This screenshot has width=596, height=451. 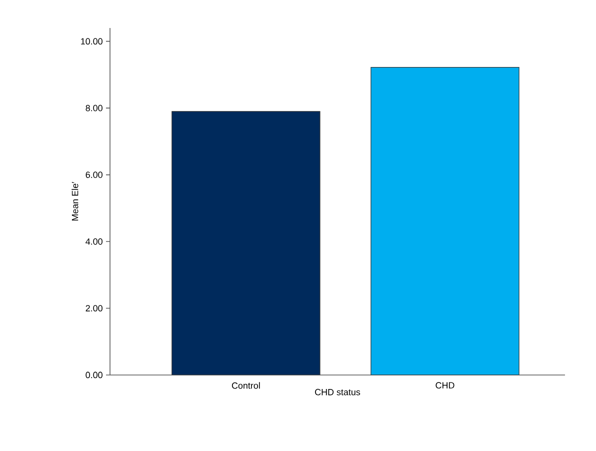 What do you see at coordinates (246, 385) in the screenshot?
I see `x-tick-label: Control` at bounding box center [246, 385].